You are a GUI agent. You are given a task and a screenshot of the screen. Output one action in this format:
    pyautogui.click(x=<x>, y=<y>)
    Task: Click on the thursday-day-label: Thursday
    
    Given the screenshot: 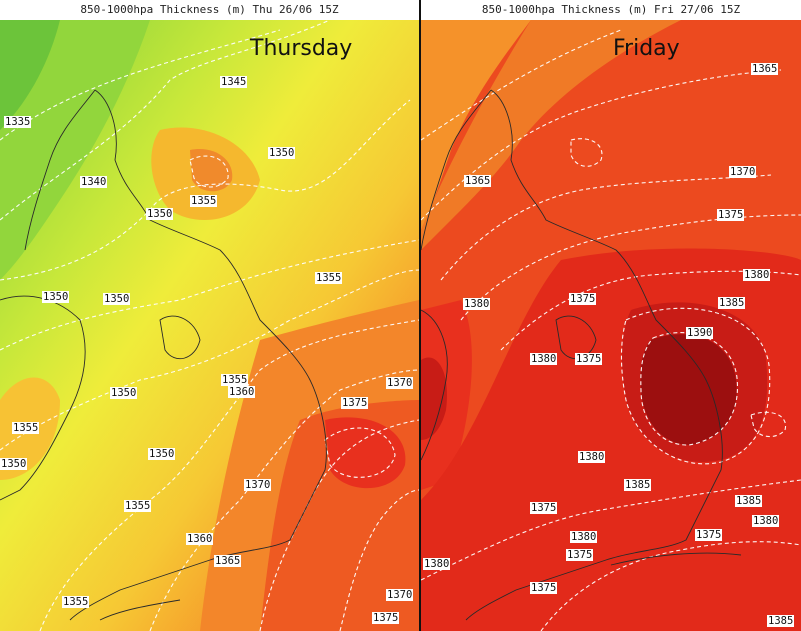 What is the action you would take?
    pyautogui.click(x=301, y=48)
    